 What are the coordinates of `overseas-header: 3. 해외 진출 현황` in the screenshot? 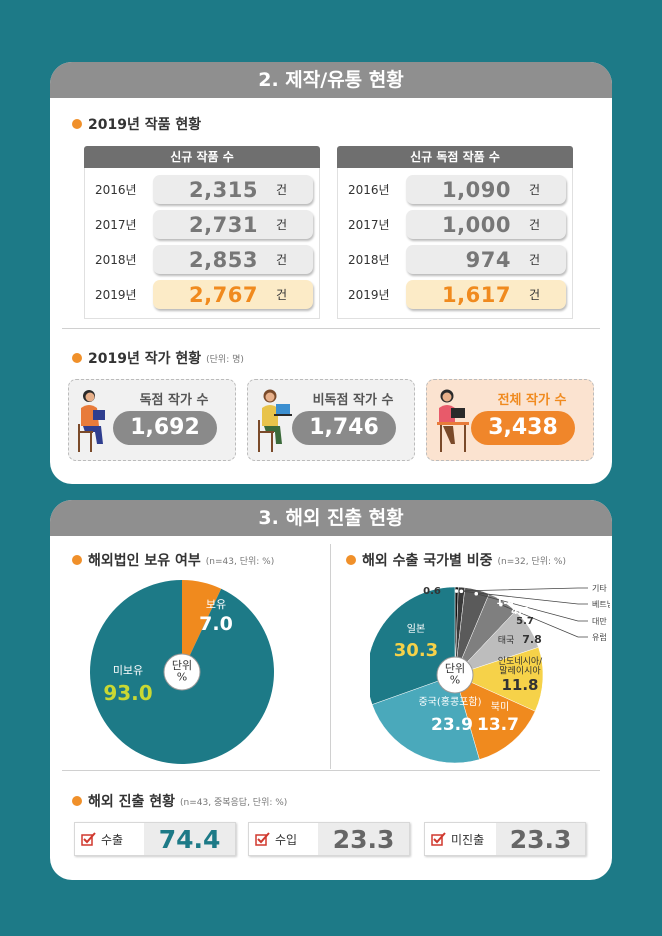 It's located at (331, 518).